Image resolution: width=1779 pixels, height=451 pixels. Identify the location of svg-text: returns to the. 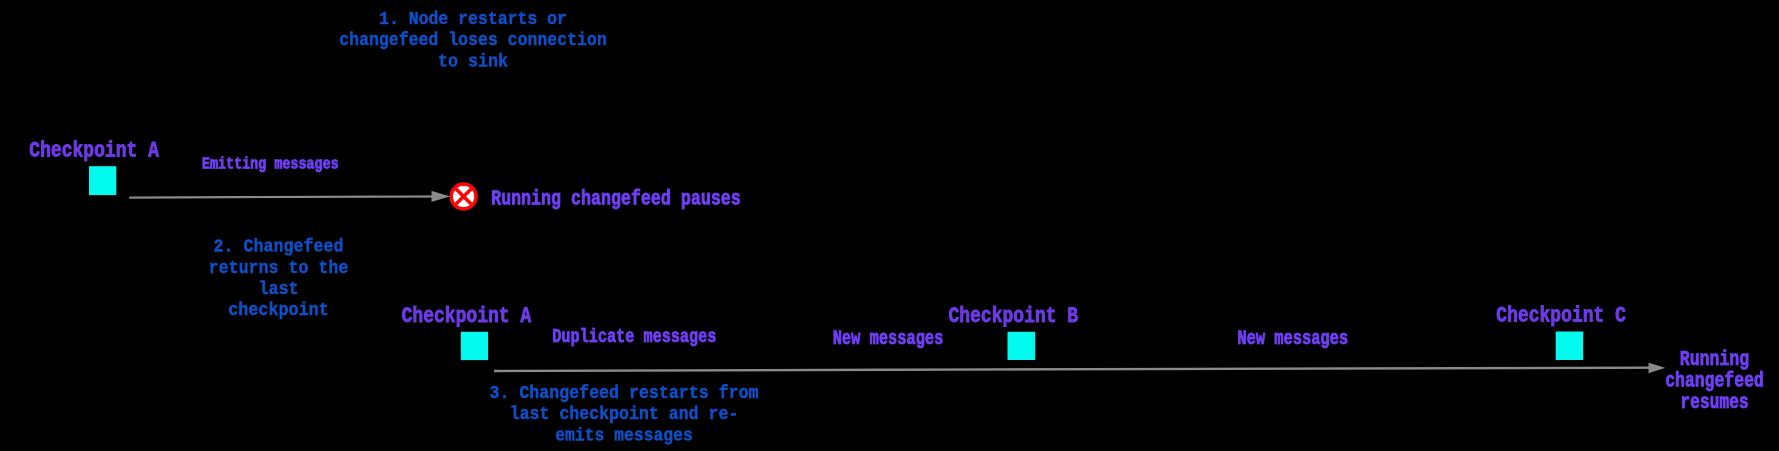
(279, 268).